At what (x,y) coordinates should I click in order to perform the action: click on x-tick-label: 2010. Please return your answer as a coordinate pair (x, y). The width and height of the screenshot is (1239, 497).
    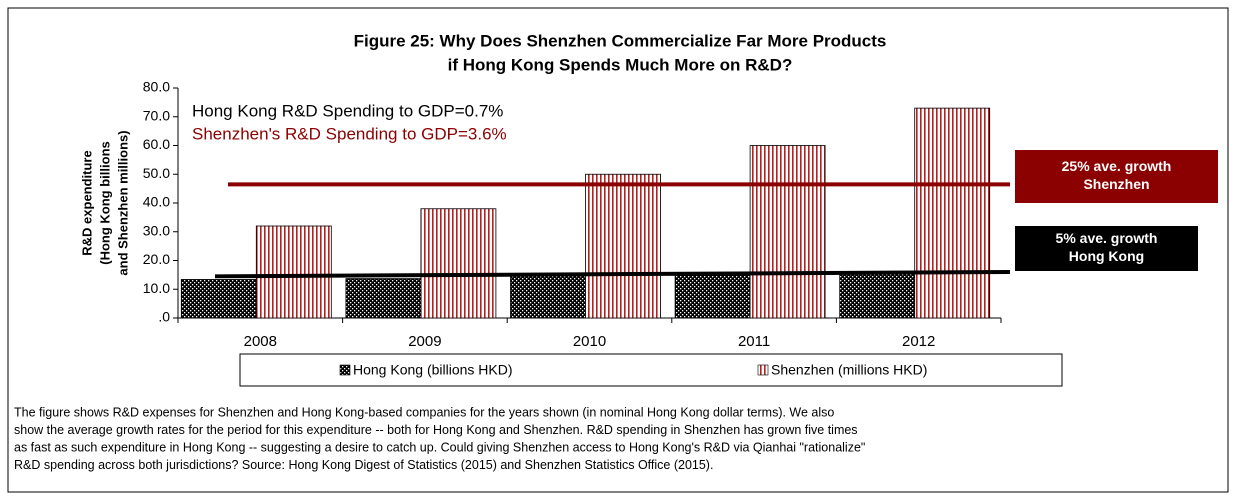
    Looking at the image, I should click on (589, 341).